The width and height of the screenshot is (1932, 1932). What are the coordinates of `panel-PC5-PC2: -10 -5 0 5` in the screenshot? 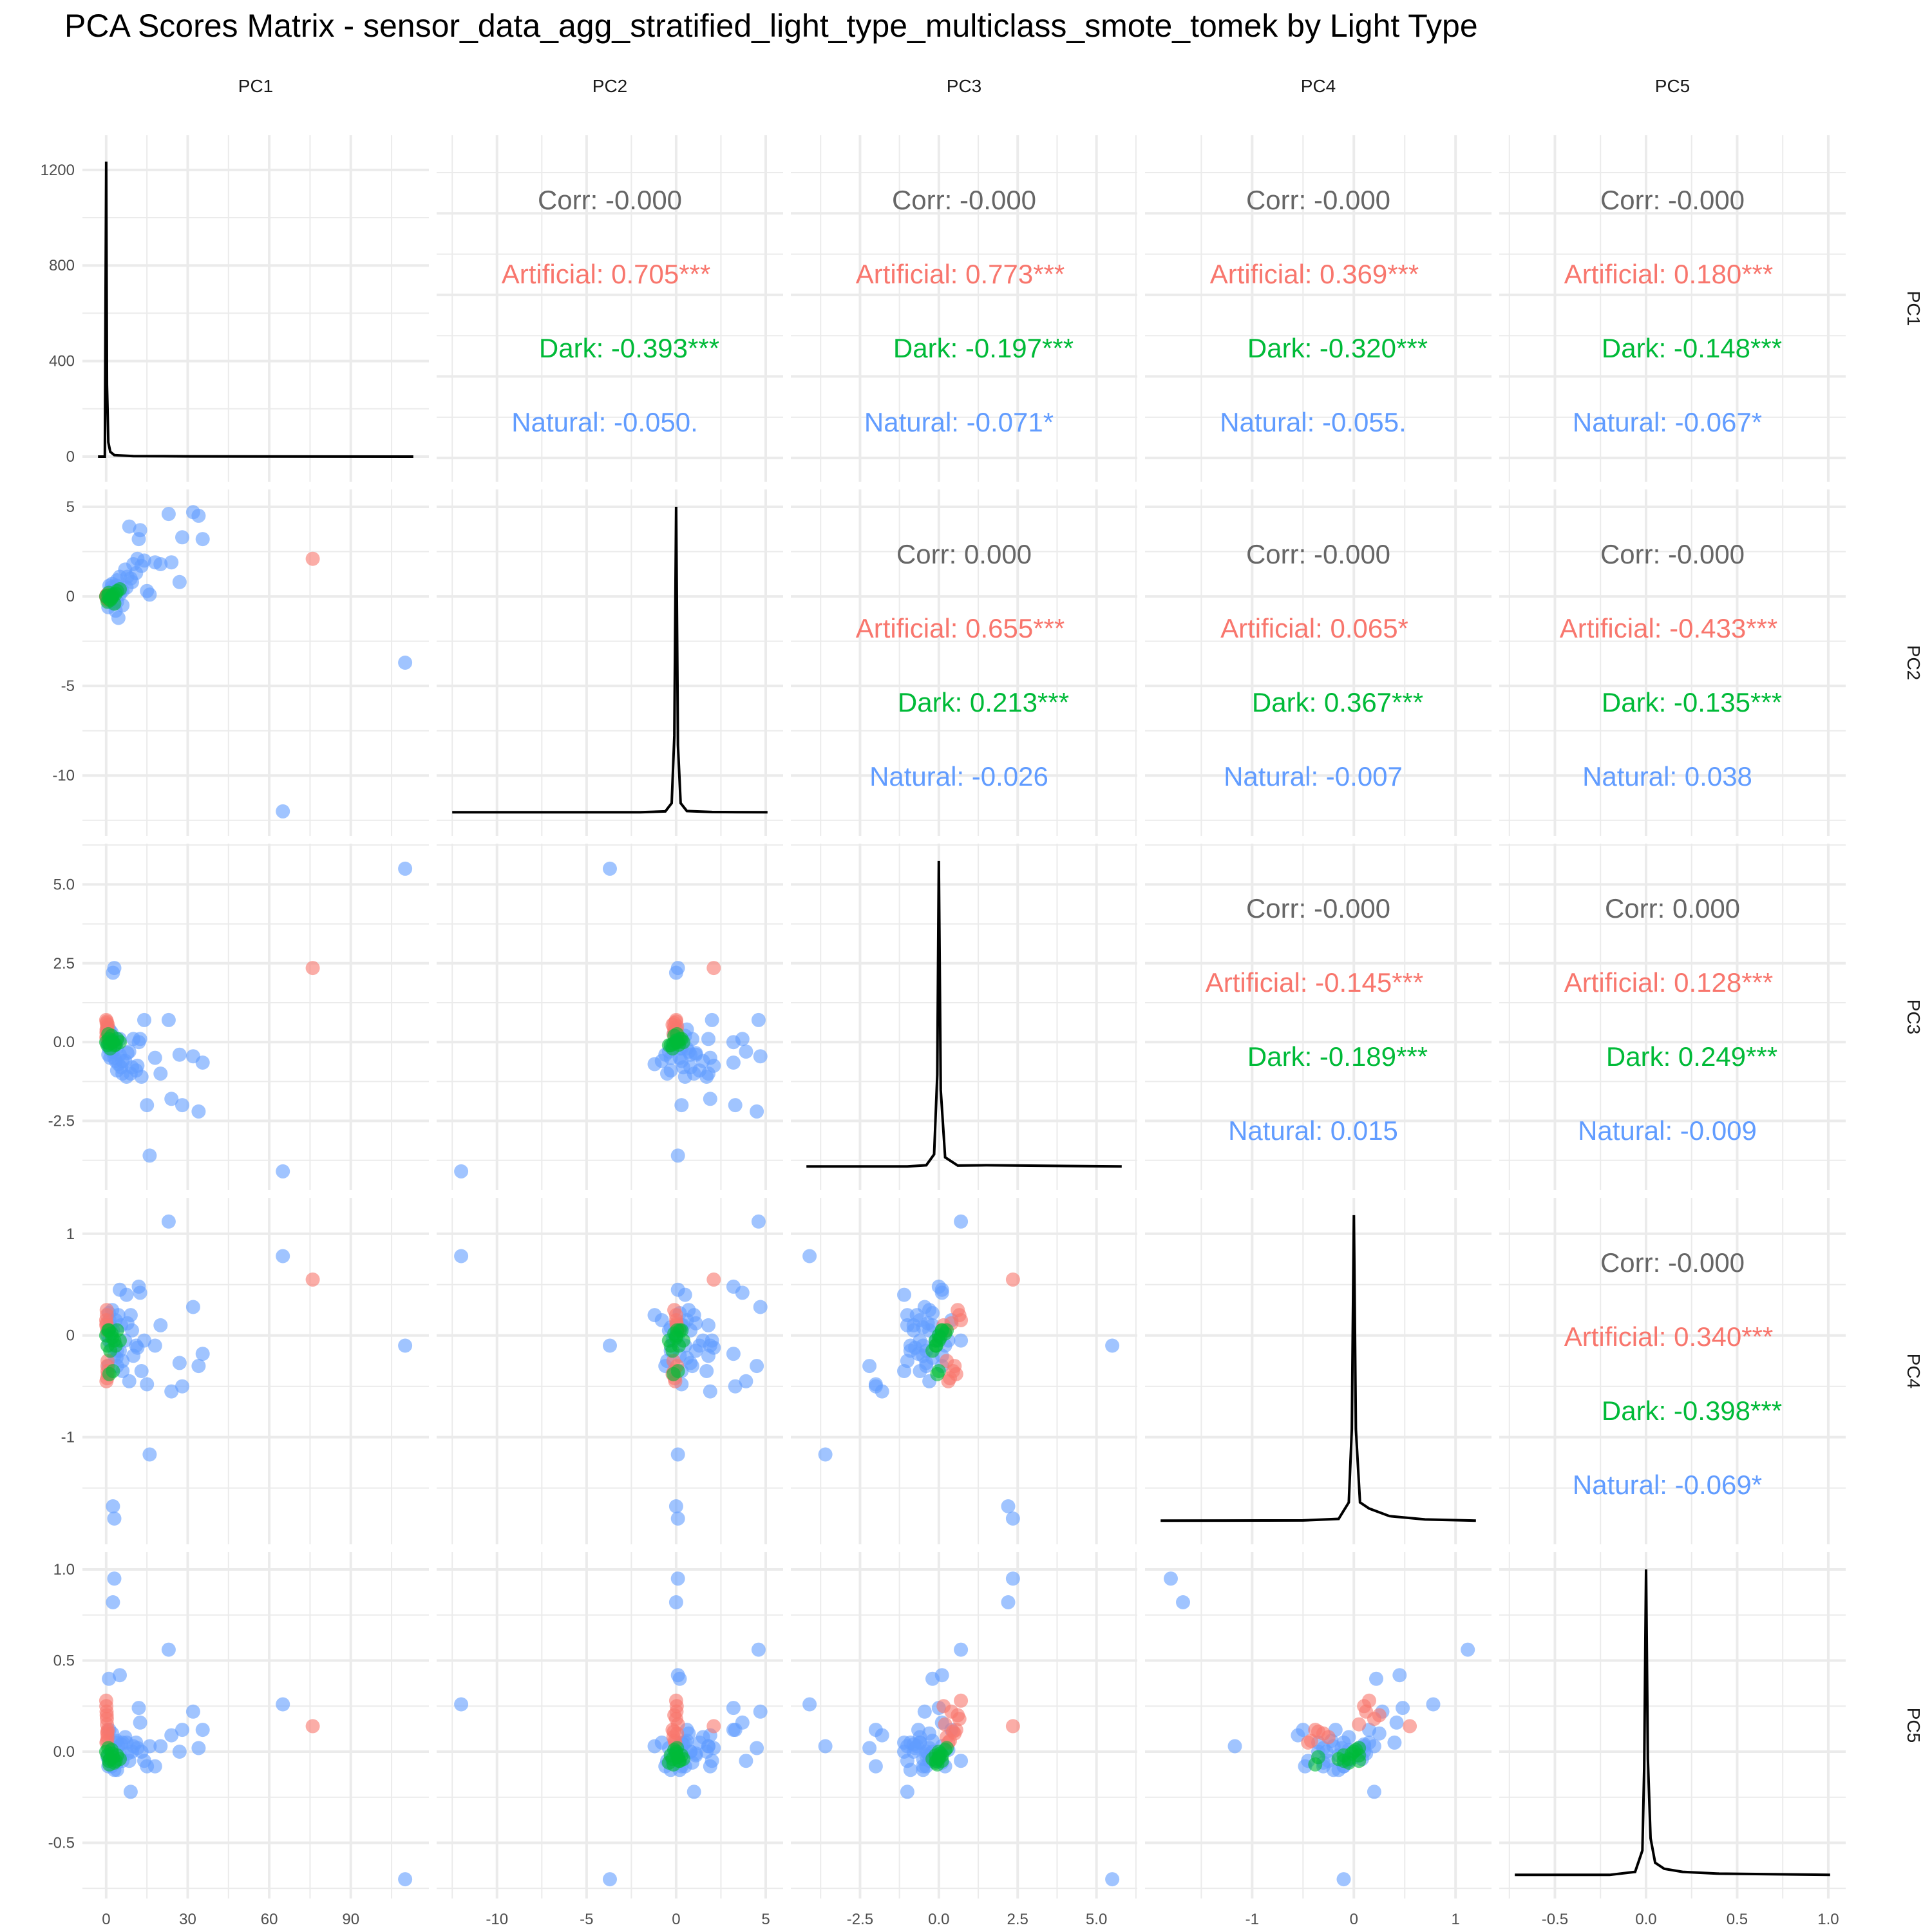 It's located at (610, 1740).